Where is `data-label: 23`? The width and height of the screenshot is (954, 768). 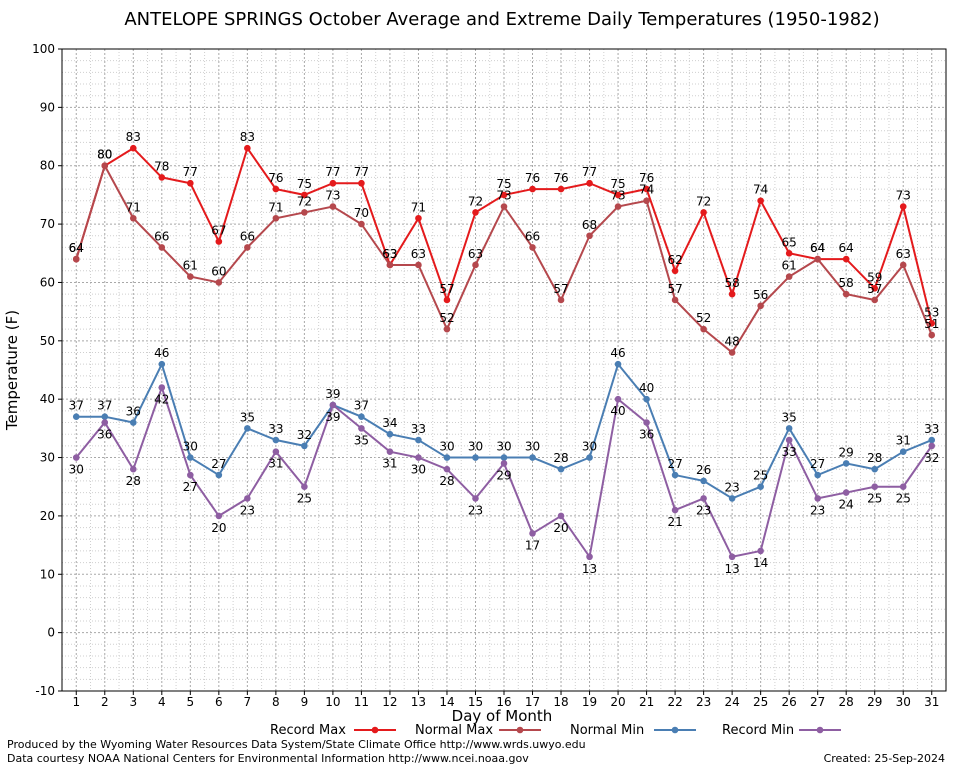
data-label: 23 is located at coordinates (475, 510).